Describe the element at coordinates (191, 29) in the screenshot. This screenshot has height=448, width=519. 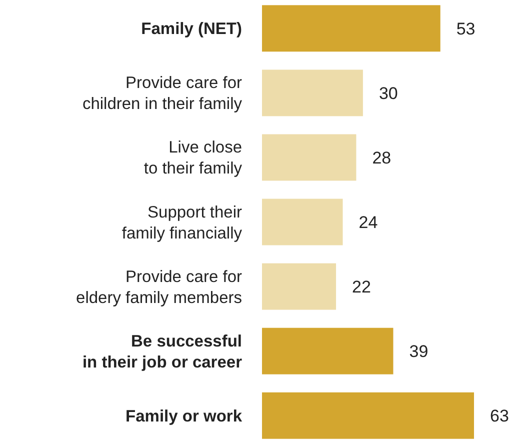
I see `y-tick-label: Family (NET)` at that location.